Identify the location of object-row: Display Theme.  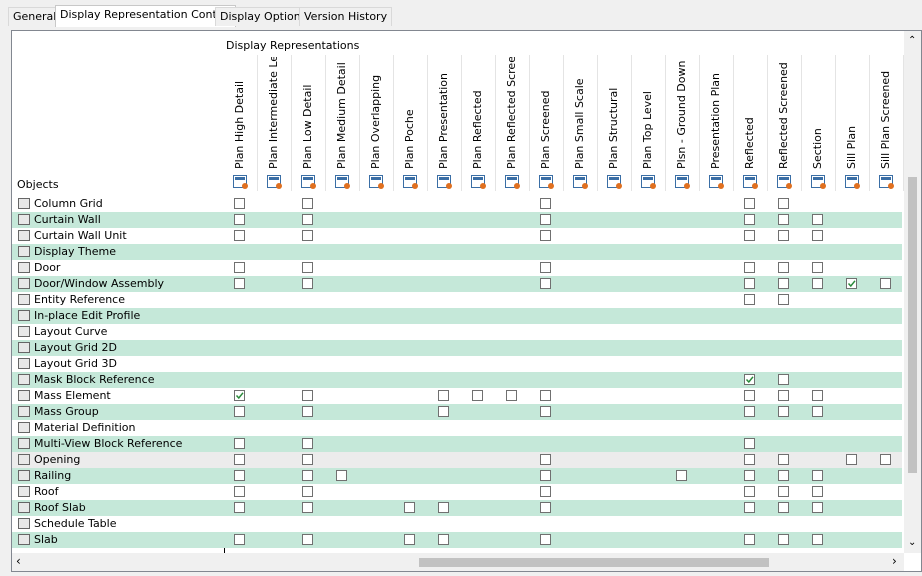
(457, 252).